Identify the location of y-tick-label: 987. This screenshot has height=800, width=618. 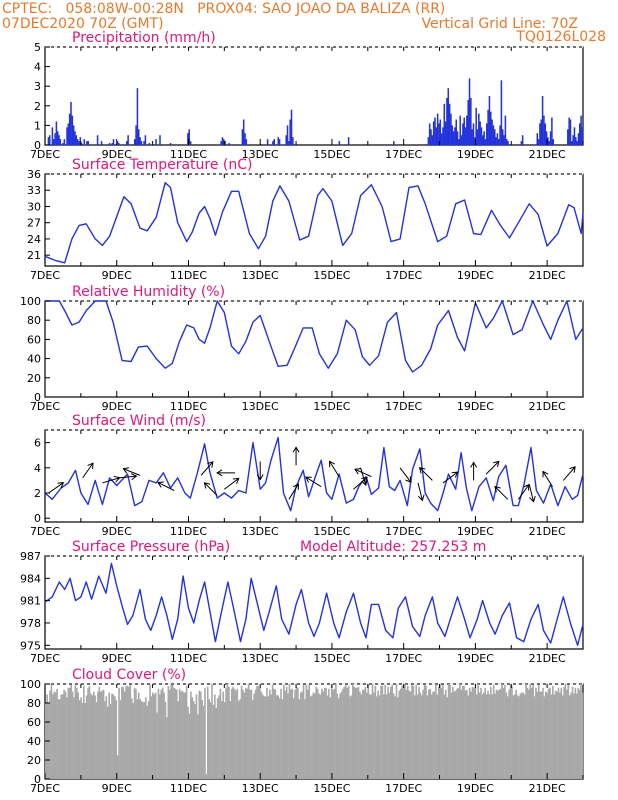
(30, 556).